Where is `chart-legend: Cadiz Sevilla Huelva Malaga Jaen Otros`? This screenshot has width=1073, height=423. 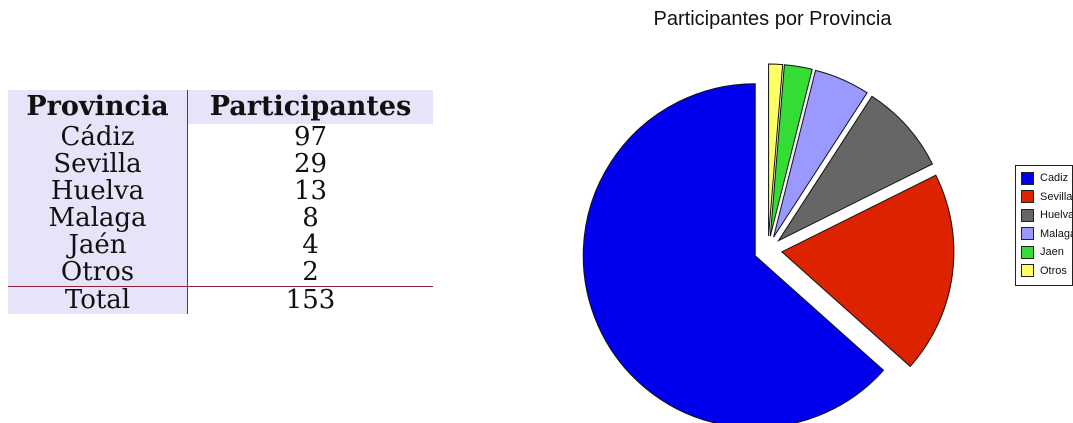
chart-legend: Cadiz Sevilla Huelva Malaga Jaen Otros is located at coordinates (1044, 225).